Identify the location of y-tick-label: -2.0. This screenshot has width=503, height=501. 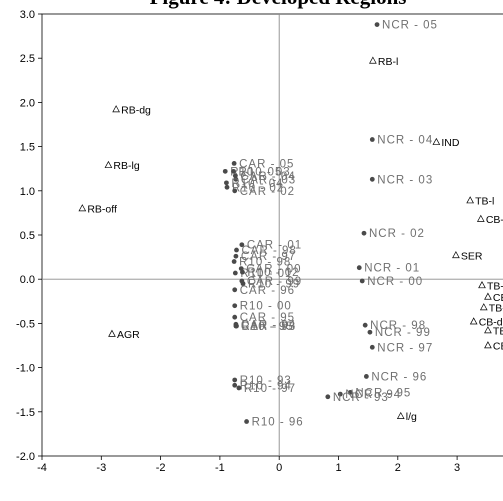
(25, 457).